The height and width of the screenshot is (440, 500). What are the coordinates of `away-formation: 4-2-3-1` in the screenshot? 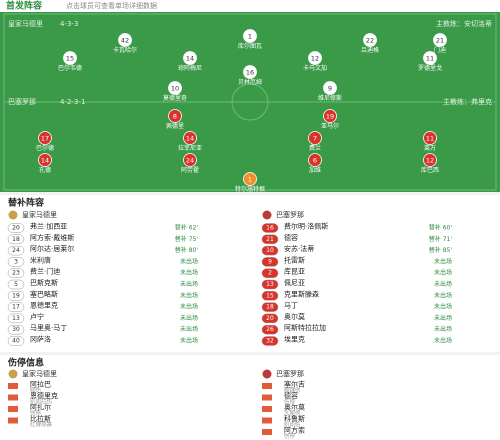 It's located at (72, 102).